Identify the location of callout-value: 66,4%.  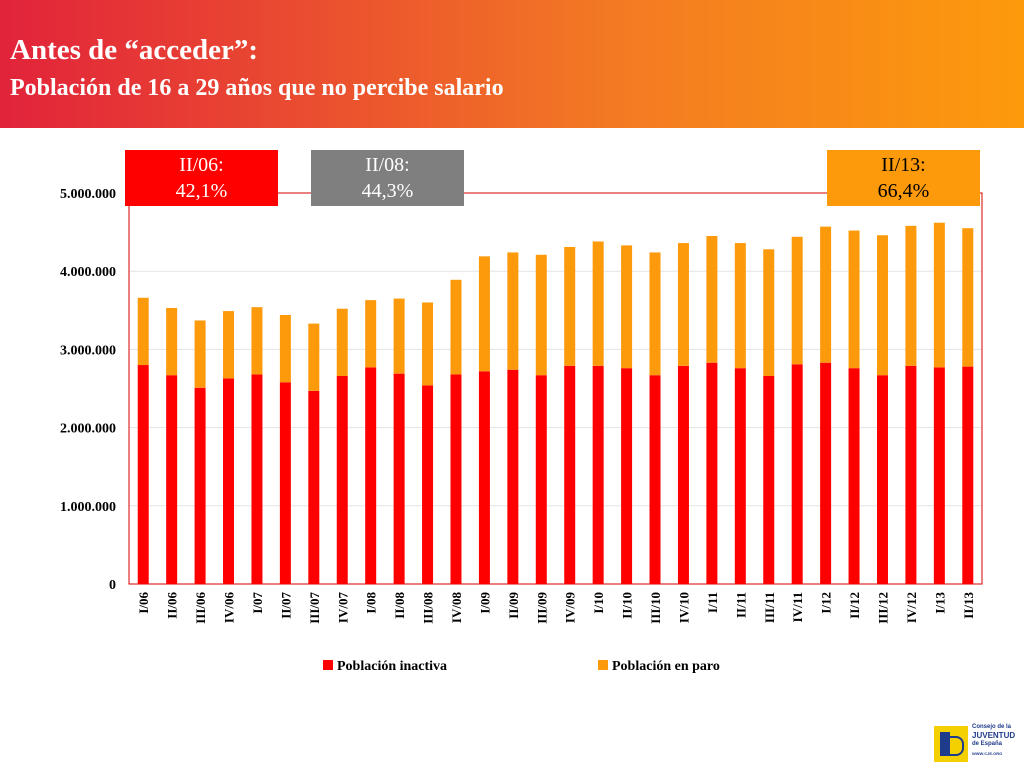
(903, 191).